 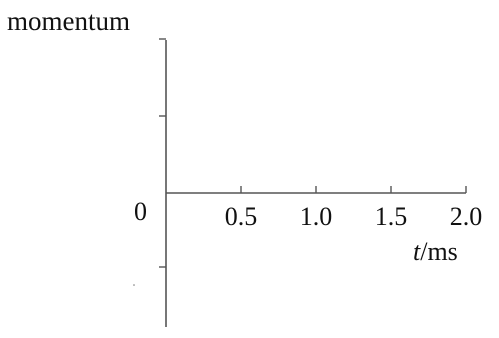 I want to click on x-tick-label: 1.0, so click(x=316, y=216).